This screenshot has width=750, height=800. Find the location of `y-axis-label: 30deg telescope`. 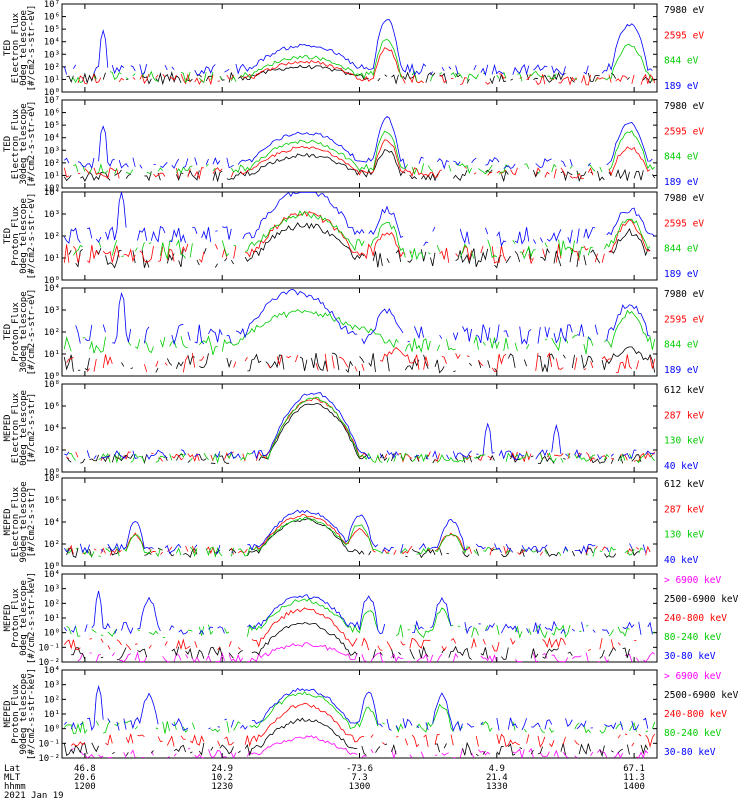

y-axis-label: 30deg telescope is located at coordinates (24, 143).